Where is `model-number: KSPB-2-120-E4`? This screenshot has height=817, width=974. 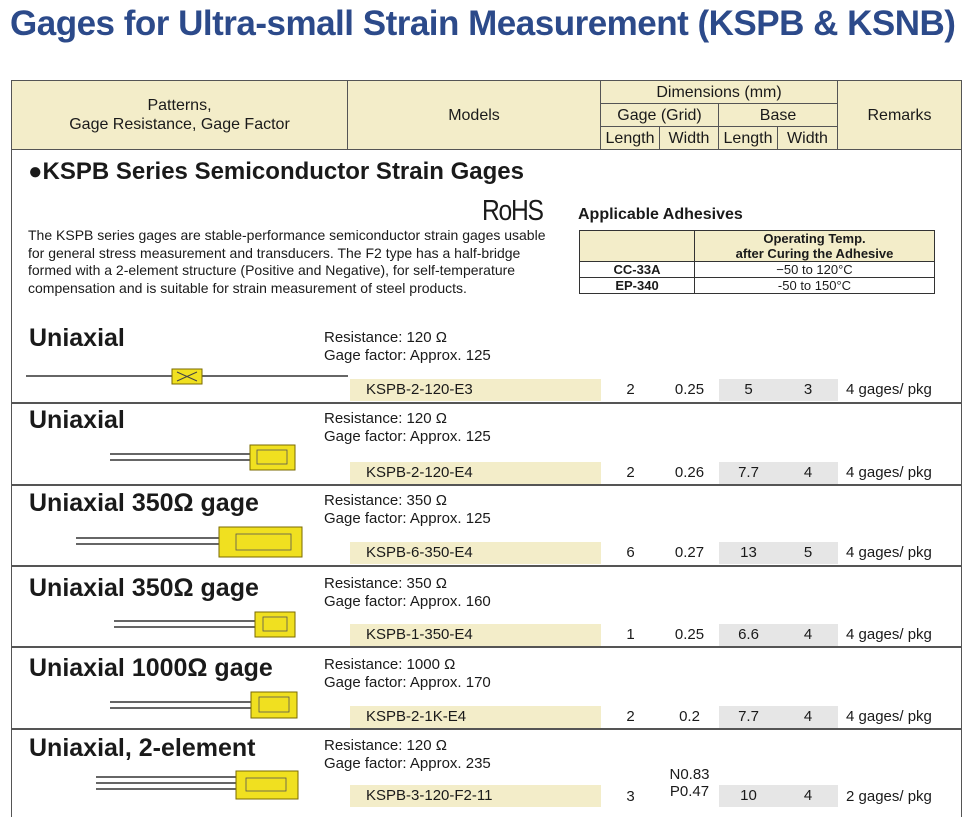 model-number: KSPB-2-120-E4 is located at coordinates (475, 473).